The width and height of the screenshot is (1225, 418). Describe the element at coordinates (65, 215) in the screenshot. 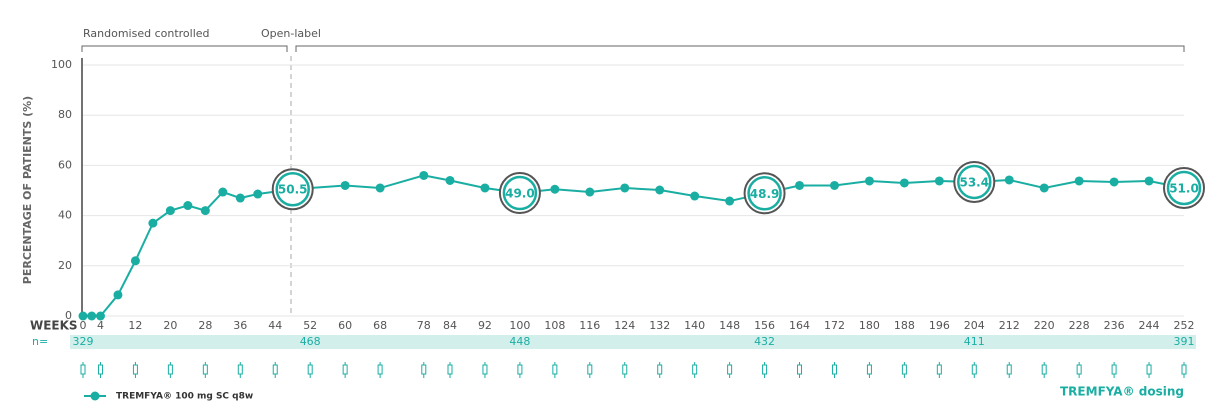

I see `y-tick-label: 40` at that location.